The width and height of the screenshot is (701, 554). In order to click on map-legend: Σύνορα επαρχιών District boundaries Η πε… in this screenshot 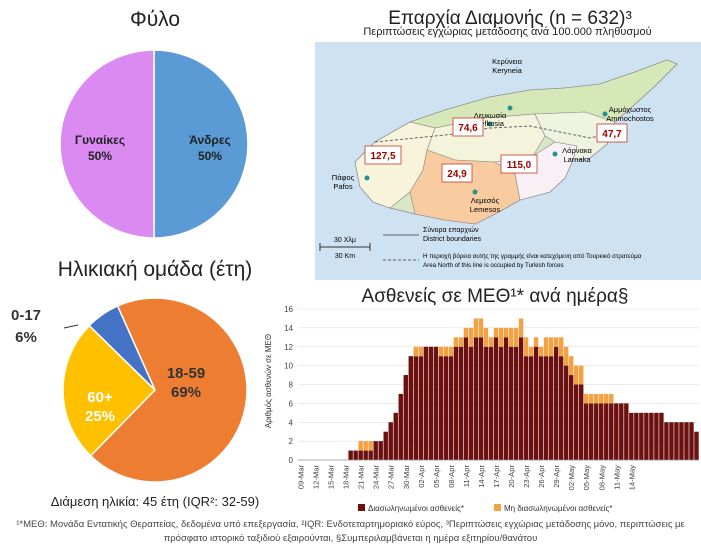, I will do `click(512, 247)`.